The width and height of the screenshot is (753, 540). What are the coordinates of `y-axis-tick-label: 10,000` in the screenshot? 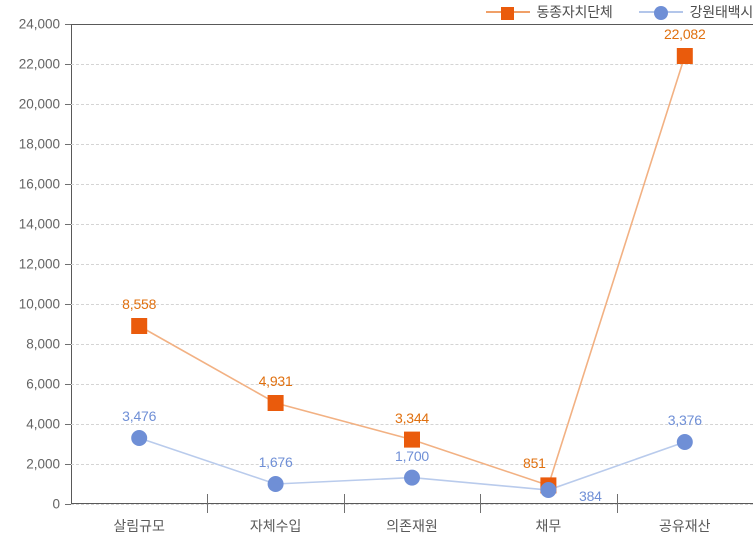 It's located at (39, 304).